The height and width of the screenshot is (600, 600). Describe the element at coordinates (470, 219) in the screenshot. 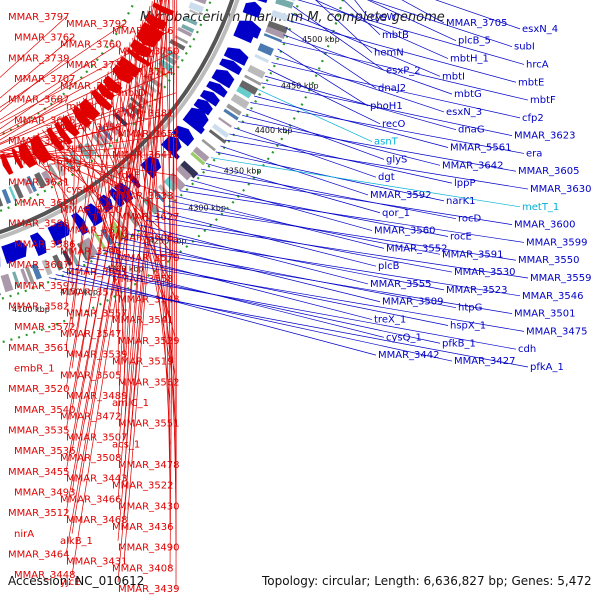

I see `reverse-gene-label: rocD` at that location.